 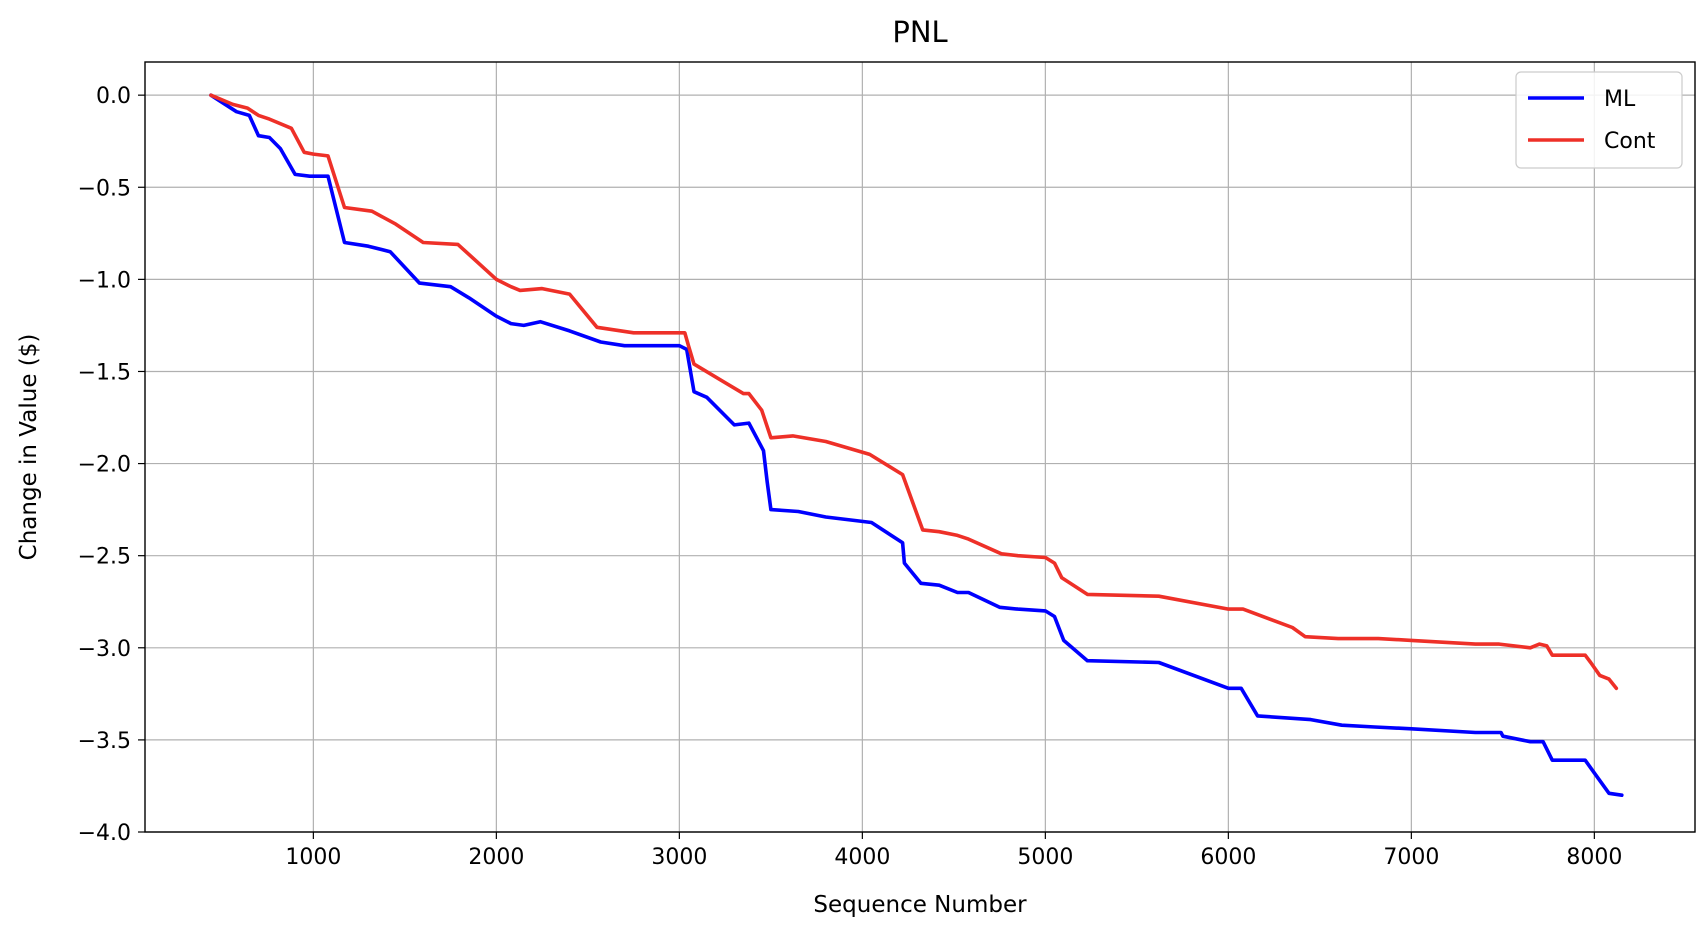 I want to click on legend-box, so click(x=1599, y=120).